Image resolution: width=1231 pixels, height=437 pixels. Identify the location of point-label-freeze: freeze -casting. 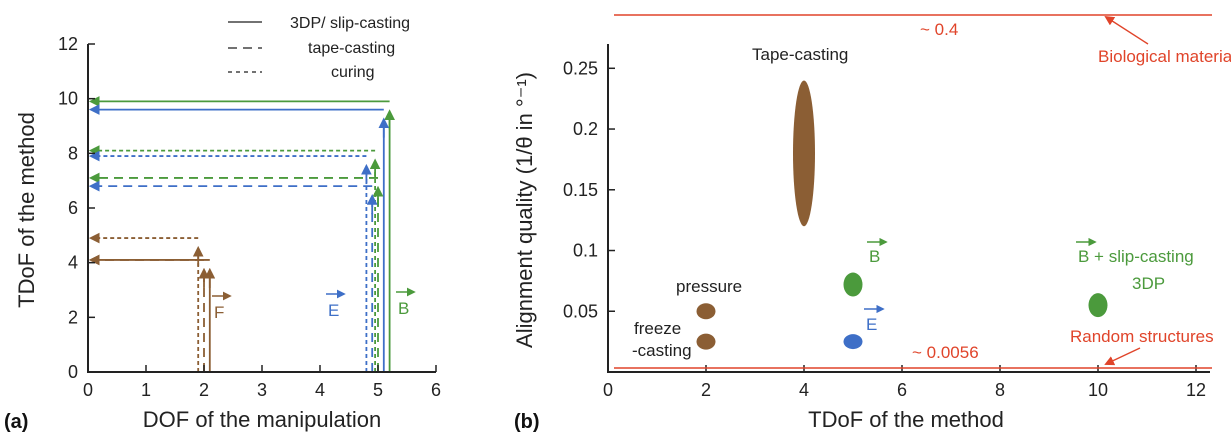
(662, 339).